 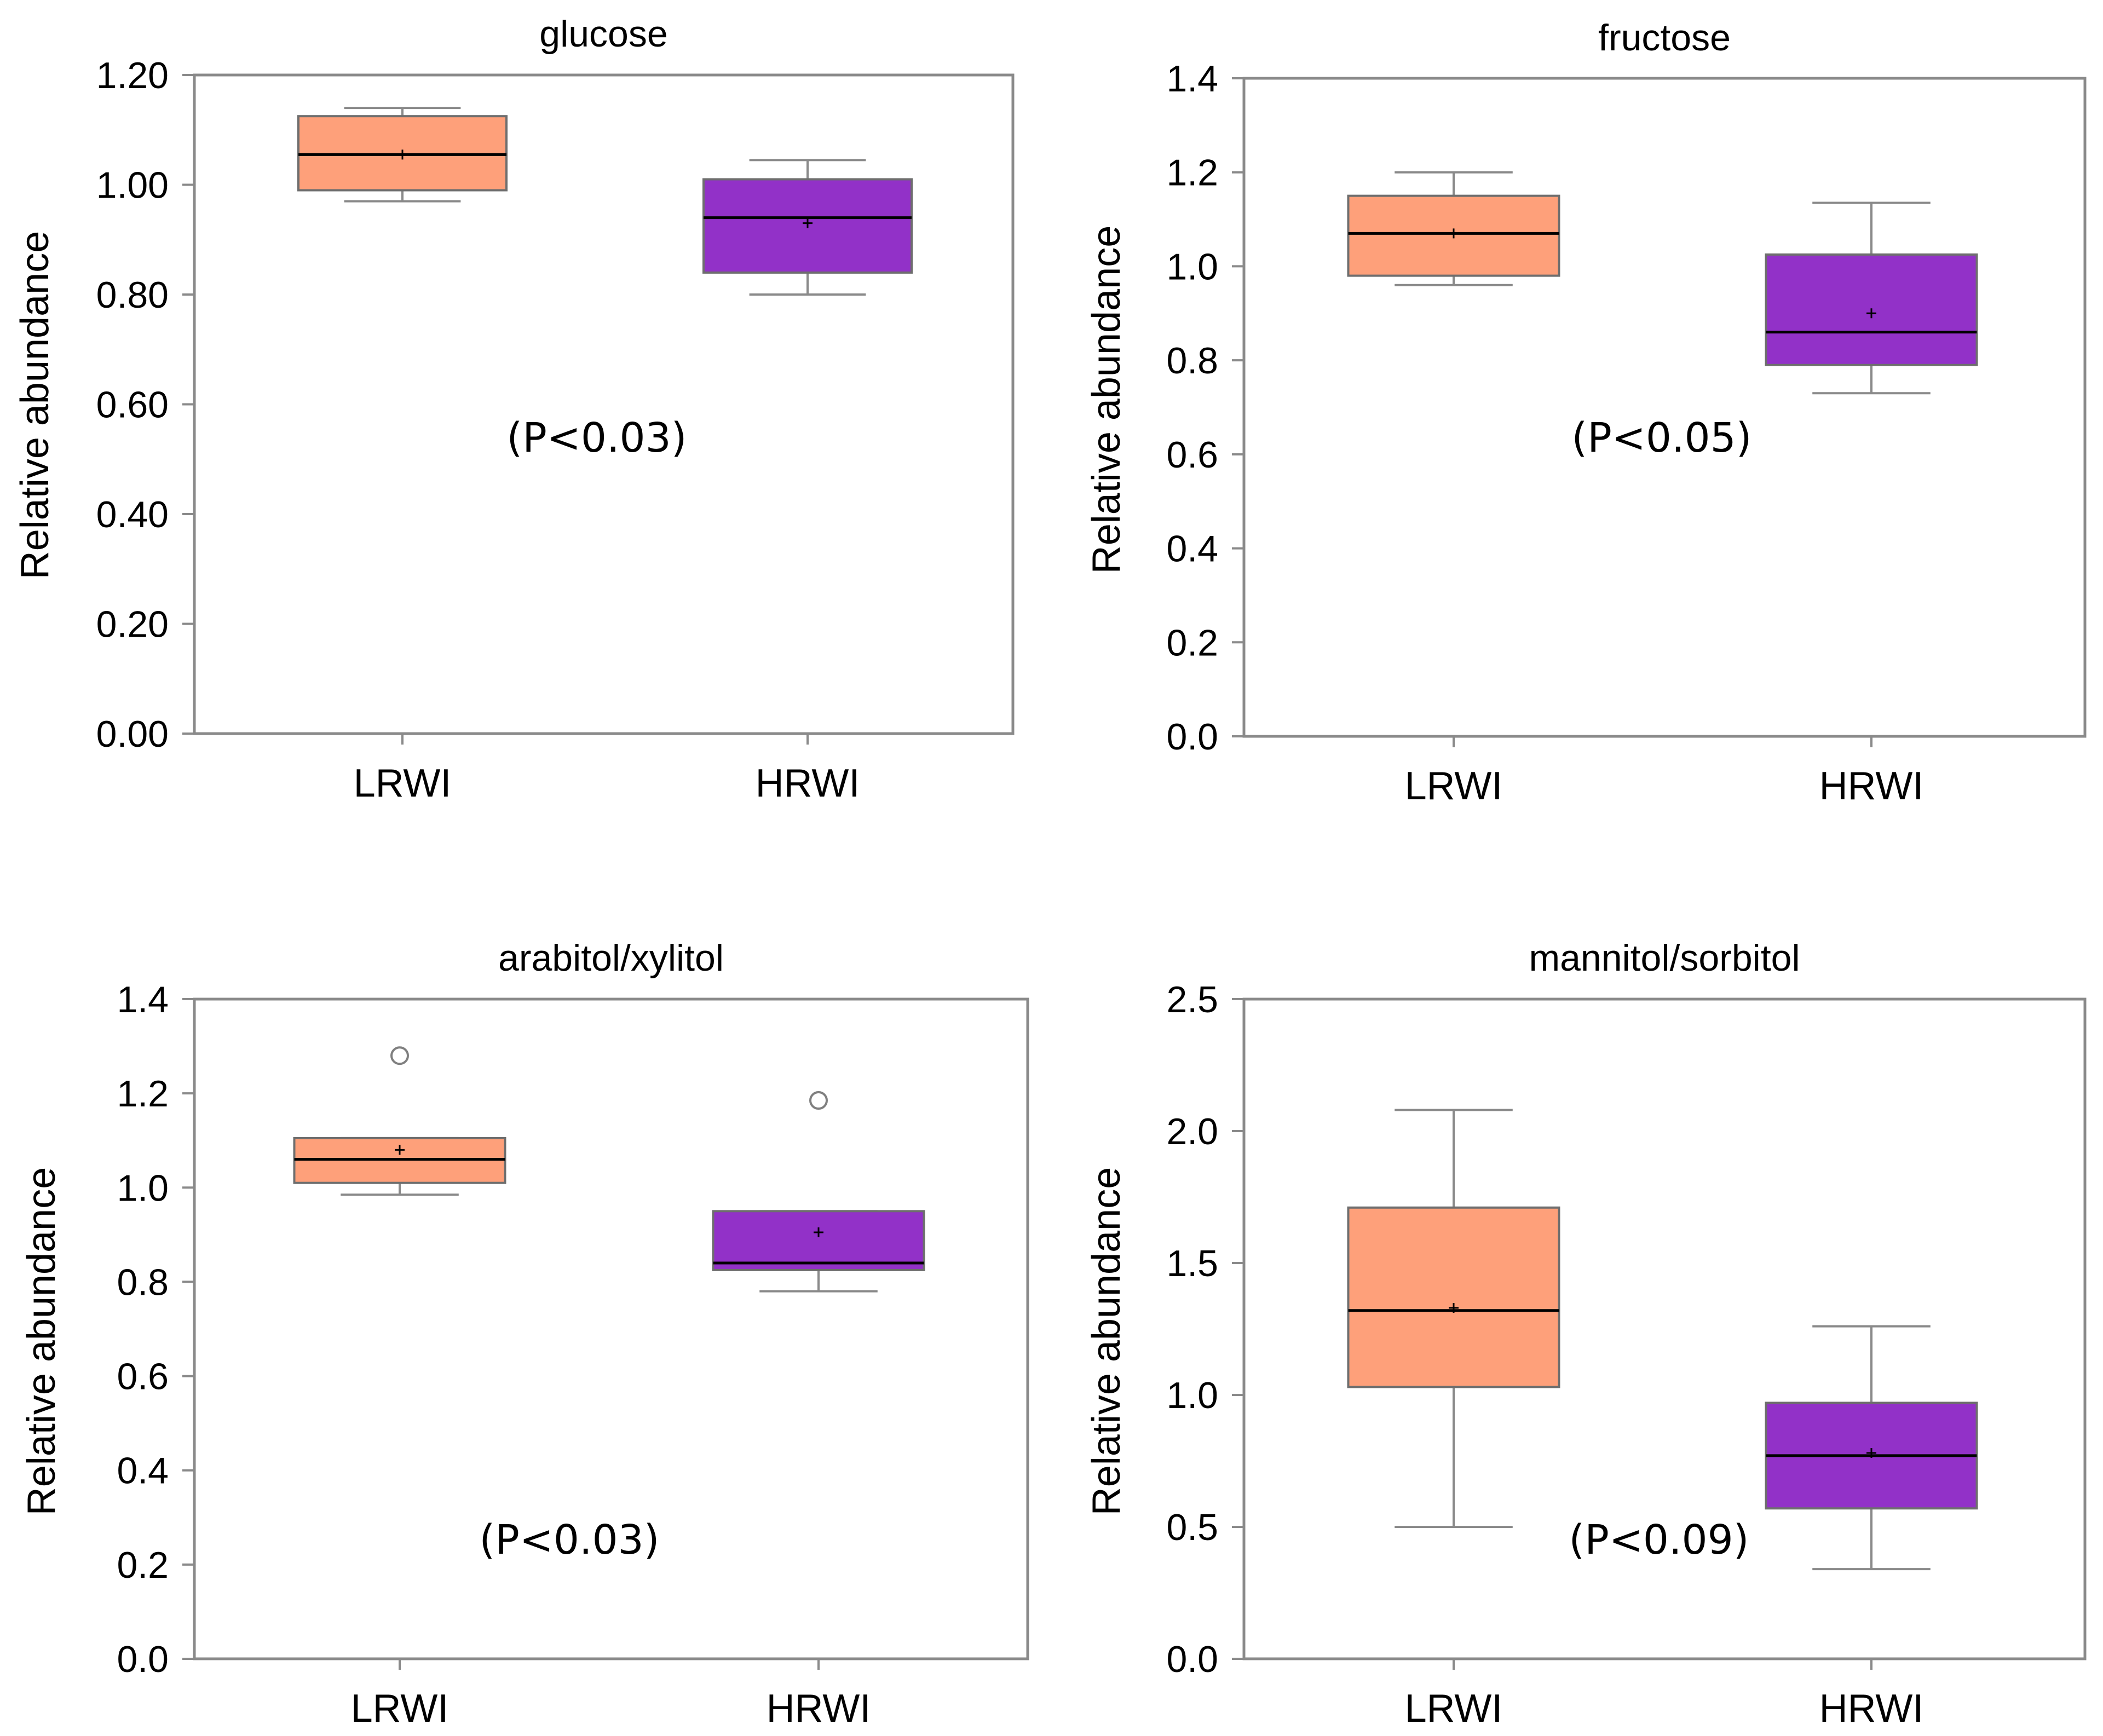 What do you see at coordinates (611, 958) in the screenshot?
I see `chart-title: arabitol/xylitol` at bounding box center [611, 958].